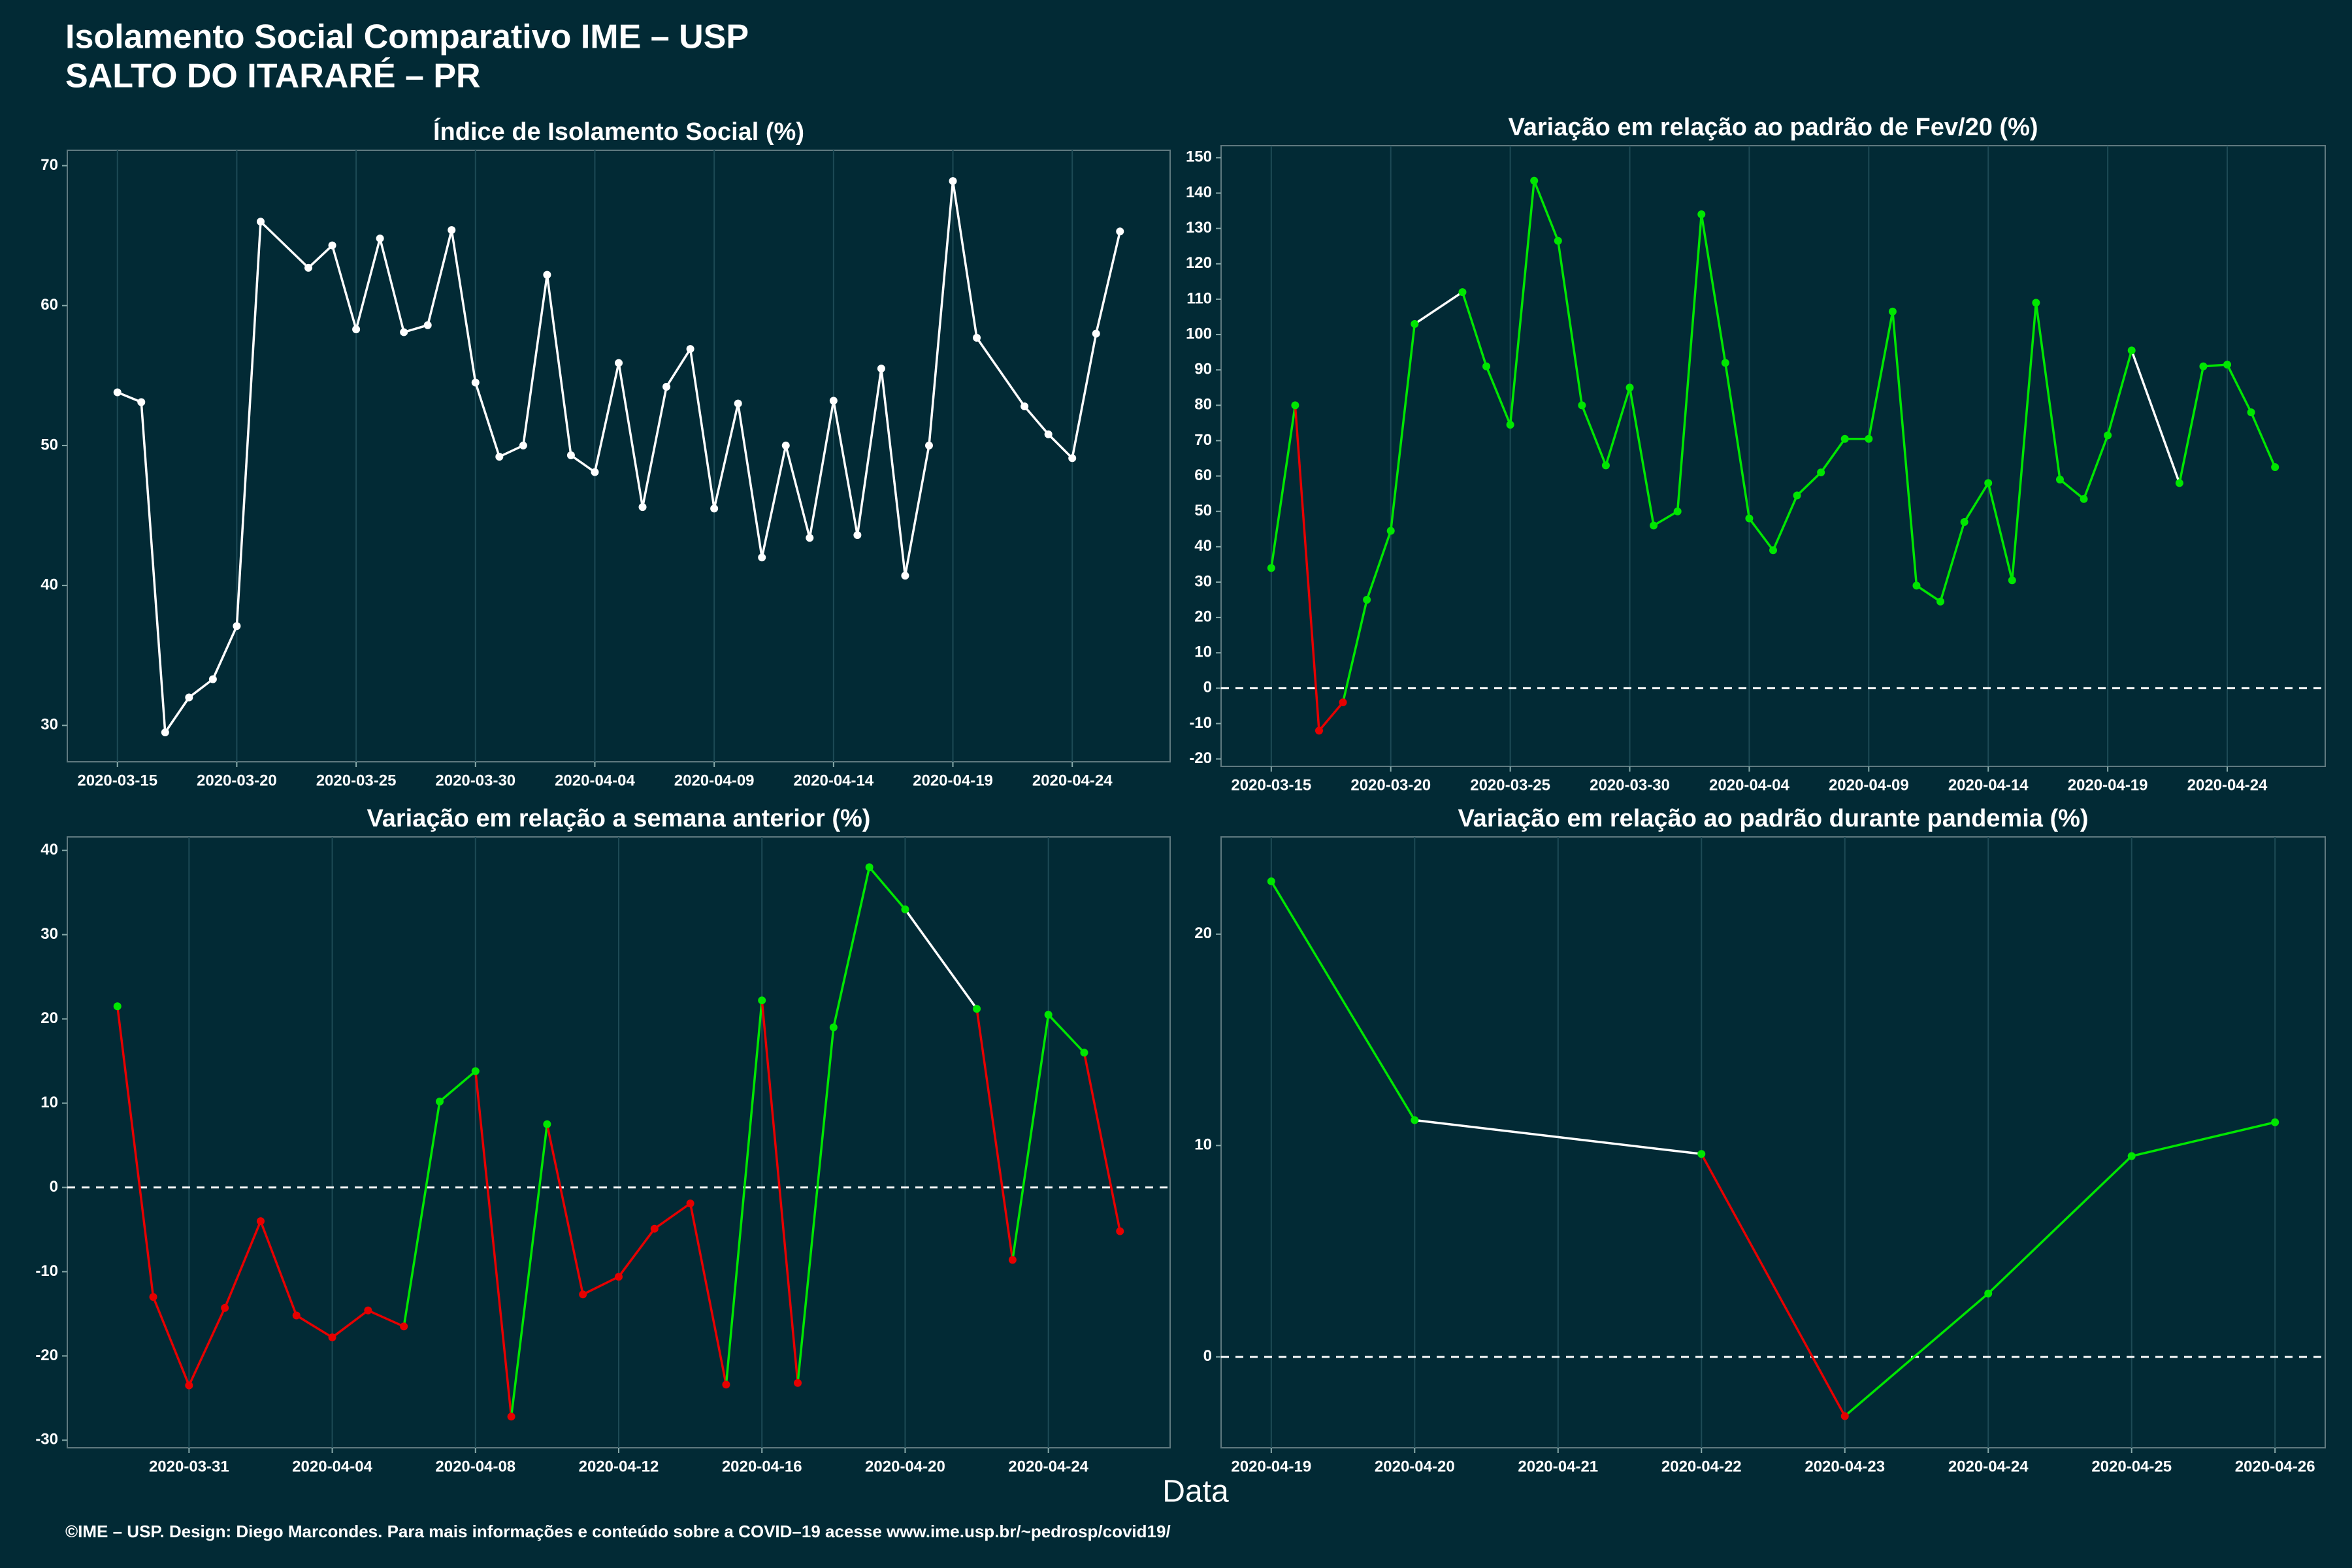  Describe the element at coordinates (46, 1439) in the screenshot. I see `y-tick-label: -30` at that location.